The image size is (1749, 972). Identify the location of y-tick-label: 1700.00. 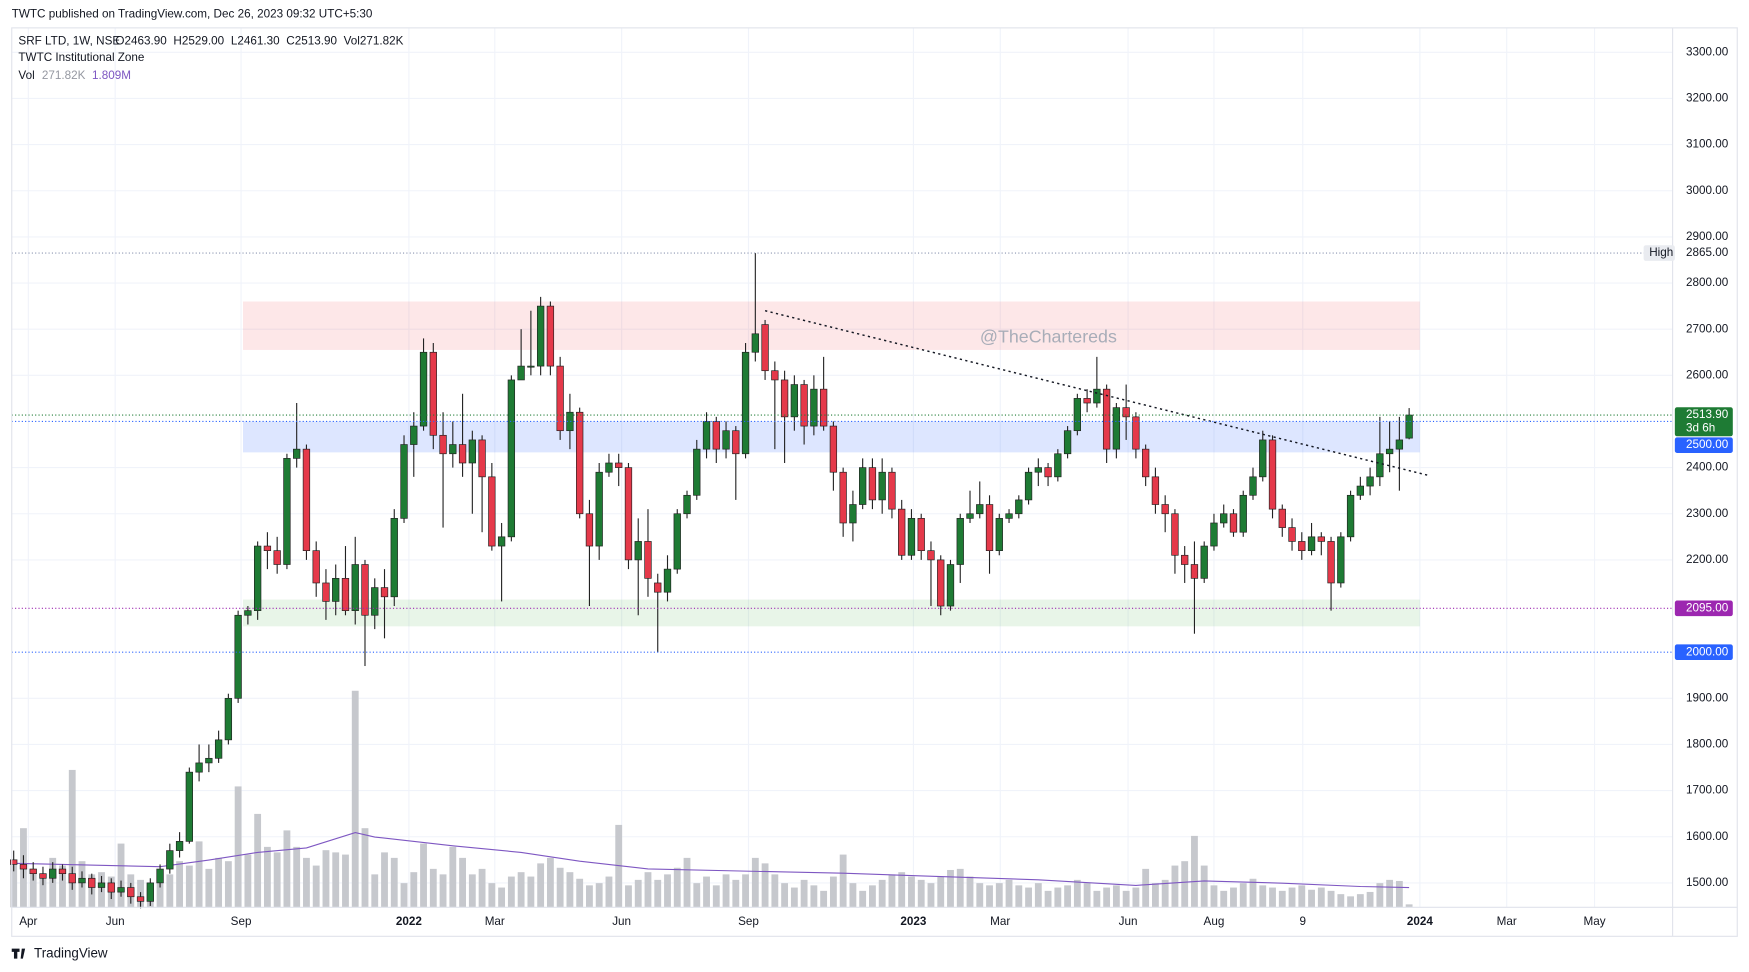
(1707, 790).